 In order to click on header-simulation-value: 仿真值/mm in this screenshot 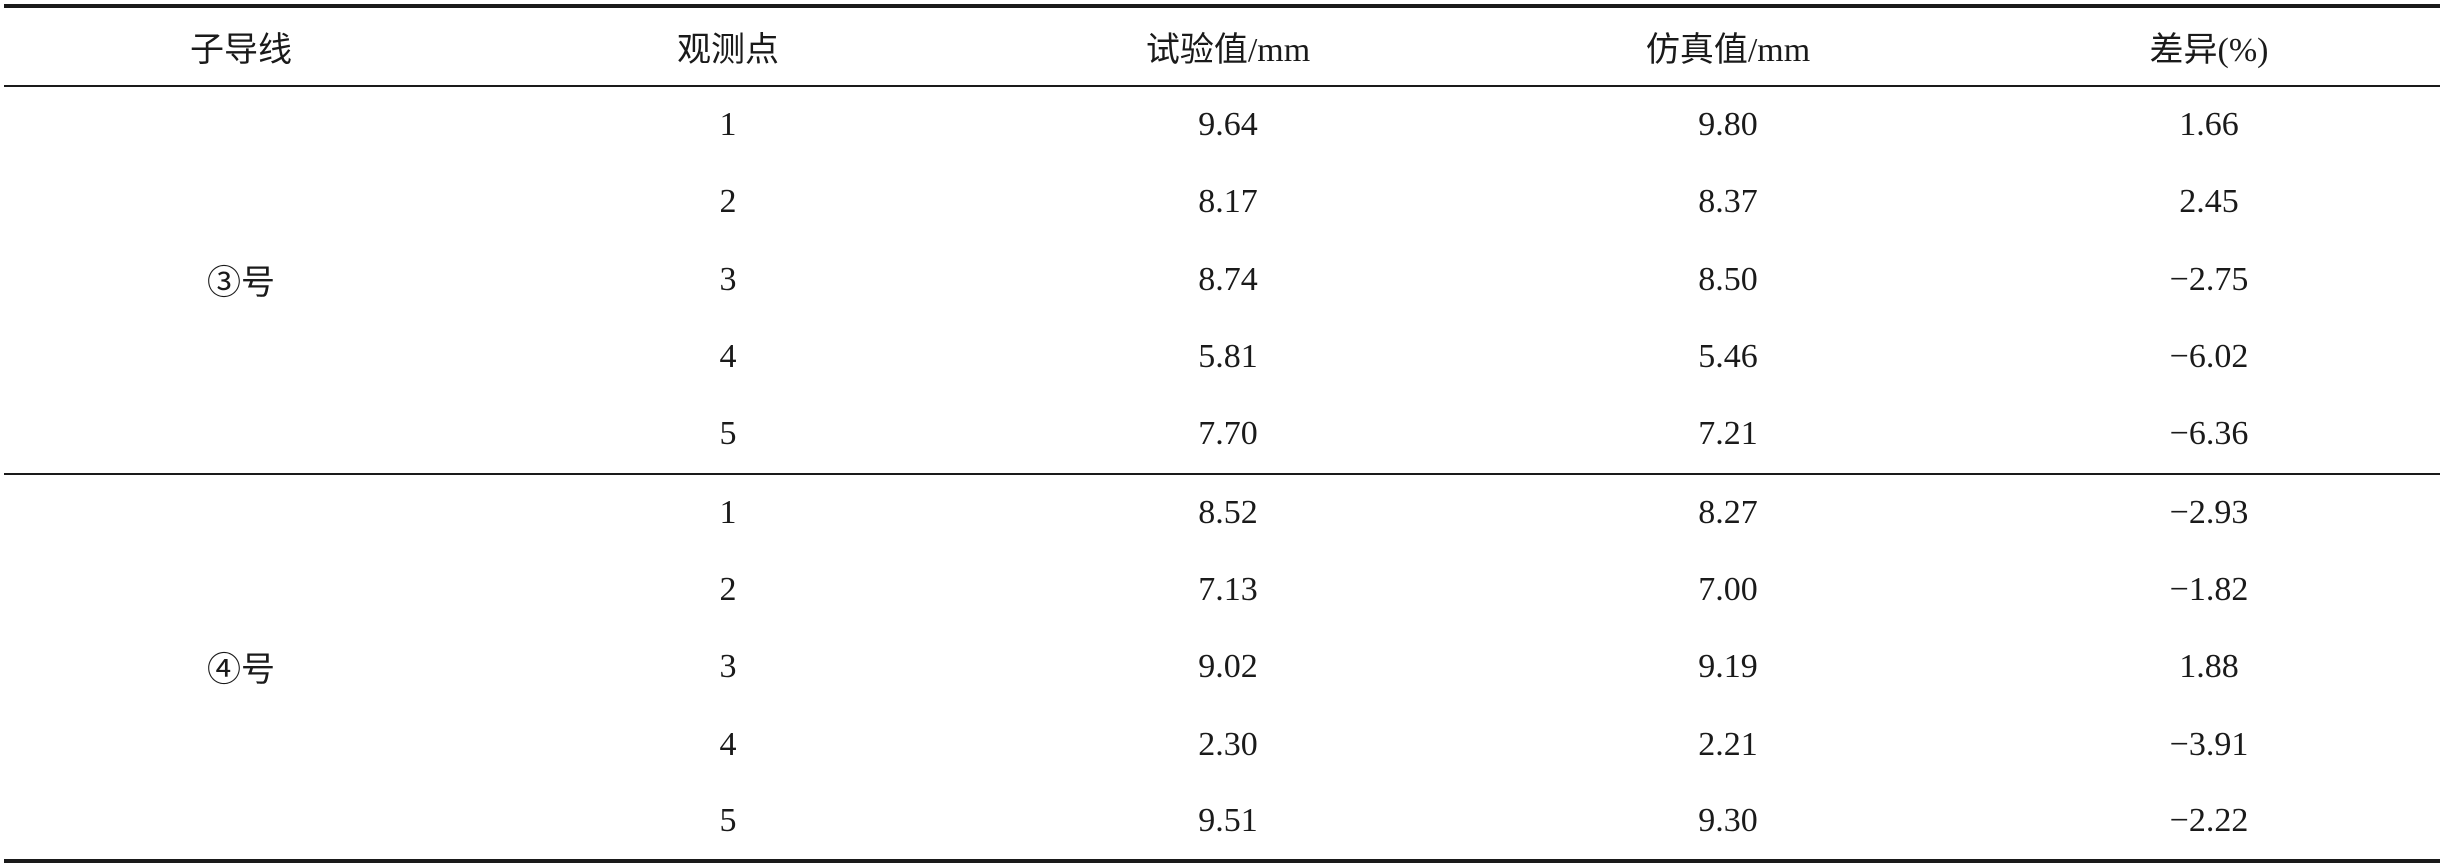, I will do `click(1728, 45)`.